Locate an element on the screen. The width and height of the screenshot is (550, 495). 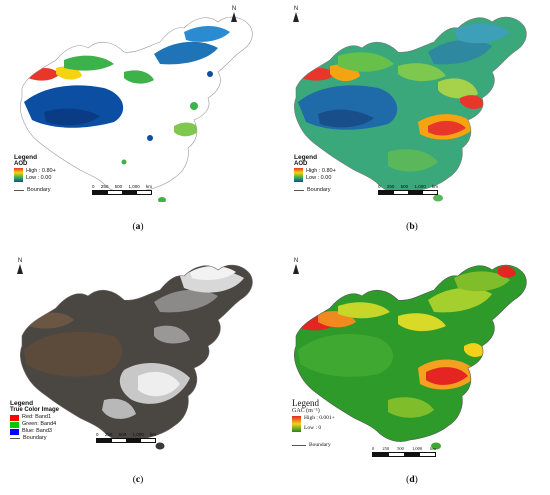
caption-a: (a) is located at coordinates (138, 227).